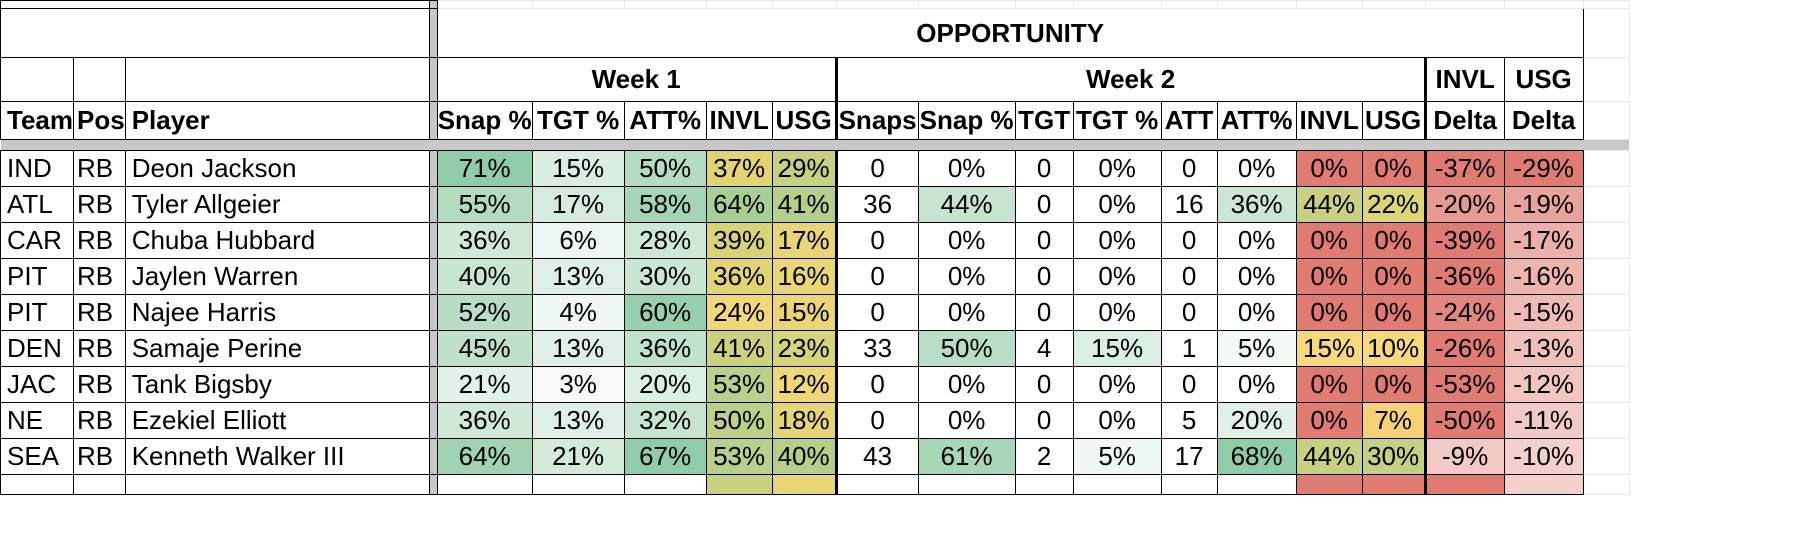 This screenshot has height=539, width=1805. I want to click on w2-tgt-pct-cell: 5%, so click(1117, 456).